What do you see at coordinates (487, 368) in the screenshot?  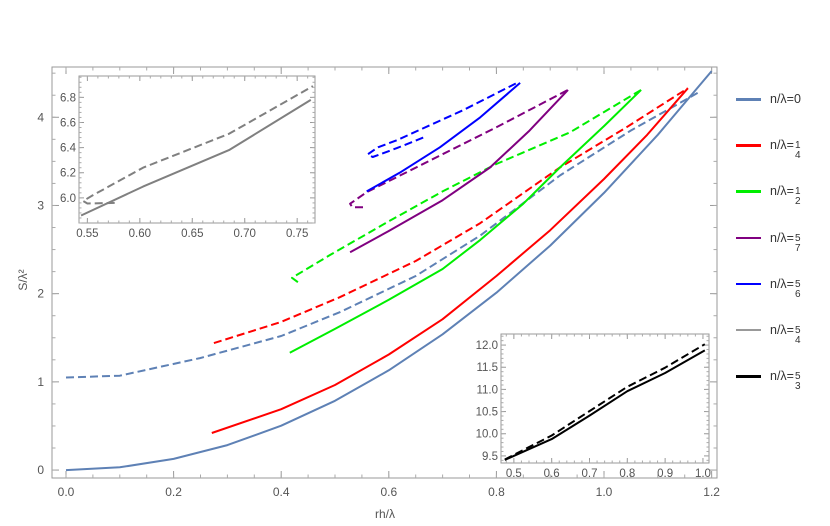 I see `y-tick-label: 11.5` at bounding box center [487, 368].